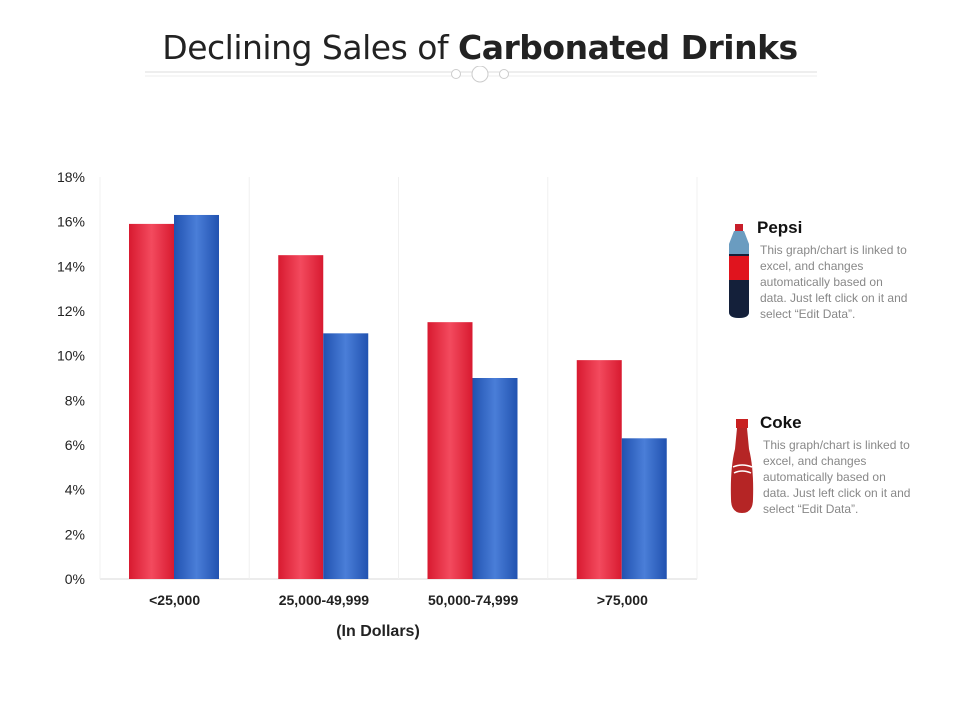 The height and width of the screenshot is (720, 960). I want to click on legend-title: Coke, so click(781, 422).